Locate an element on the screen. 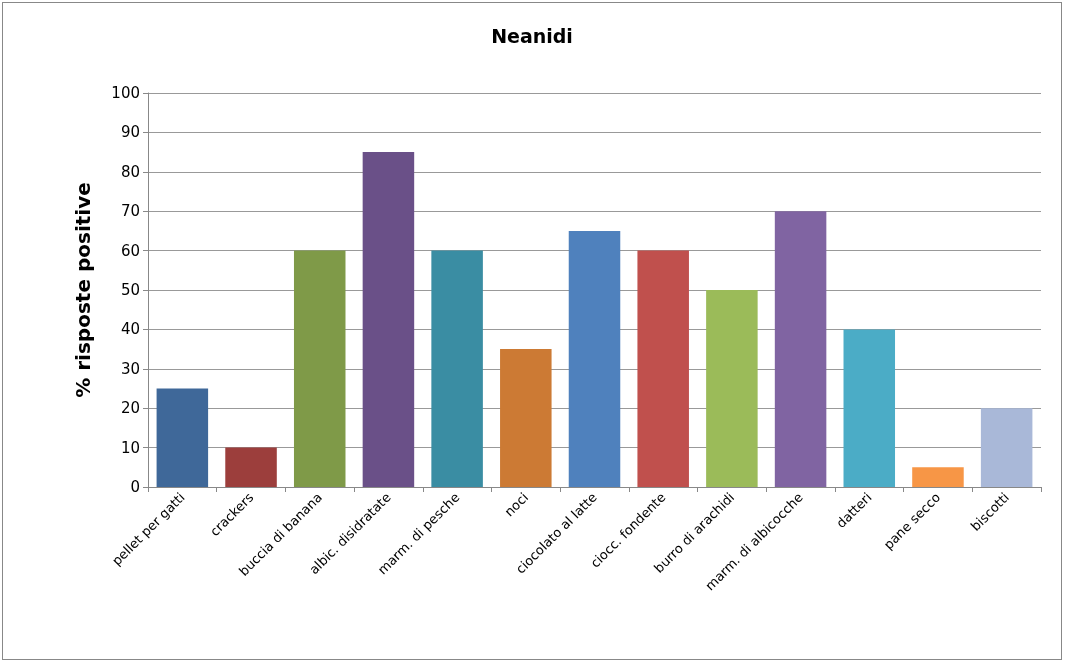 Image resolution: width=1066 pixels, height=664 pixels. y-tick-label: 70 is located at coordinates (130, 211).